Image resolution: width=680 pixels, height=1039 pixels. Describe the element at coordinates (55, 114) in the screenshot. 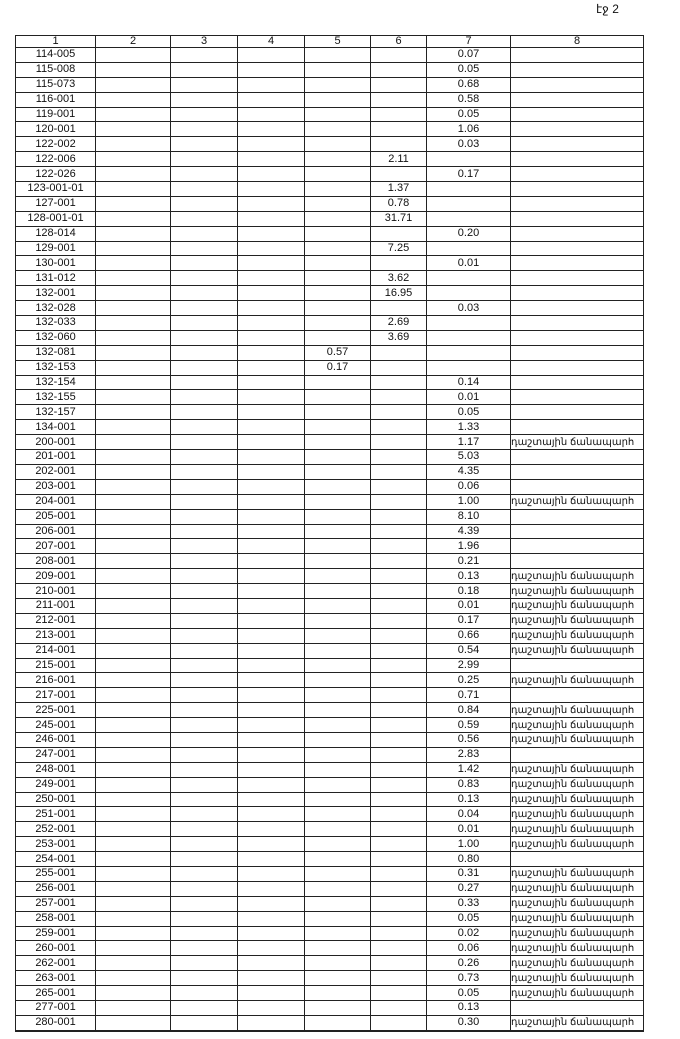

I see `parcel-id-cell: 119-001` at that location.